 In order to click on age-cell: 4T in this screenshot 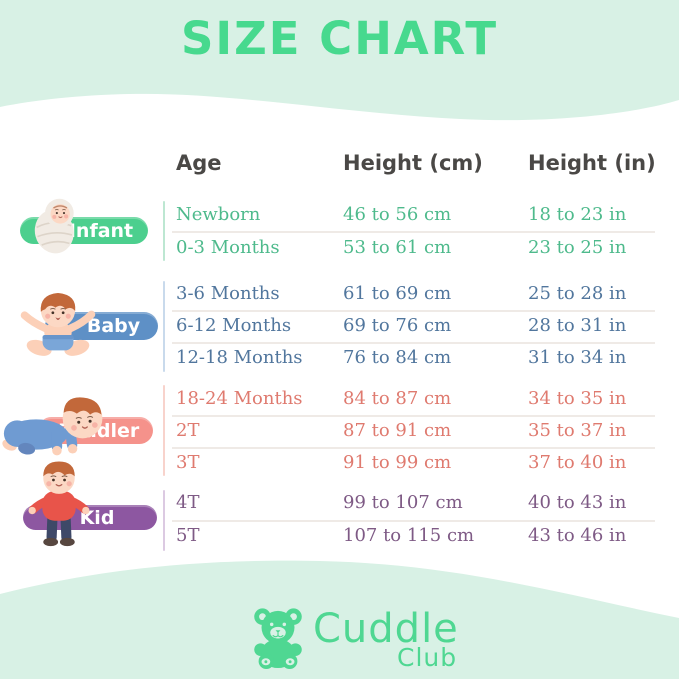, I will do `click(188, 502)`.